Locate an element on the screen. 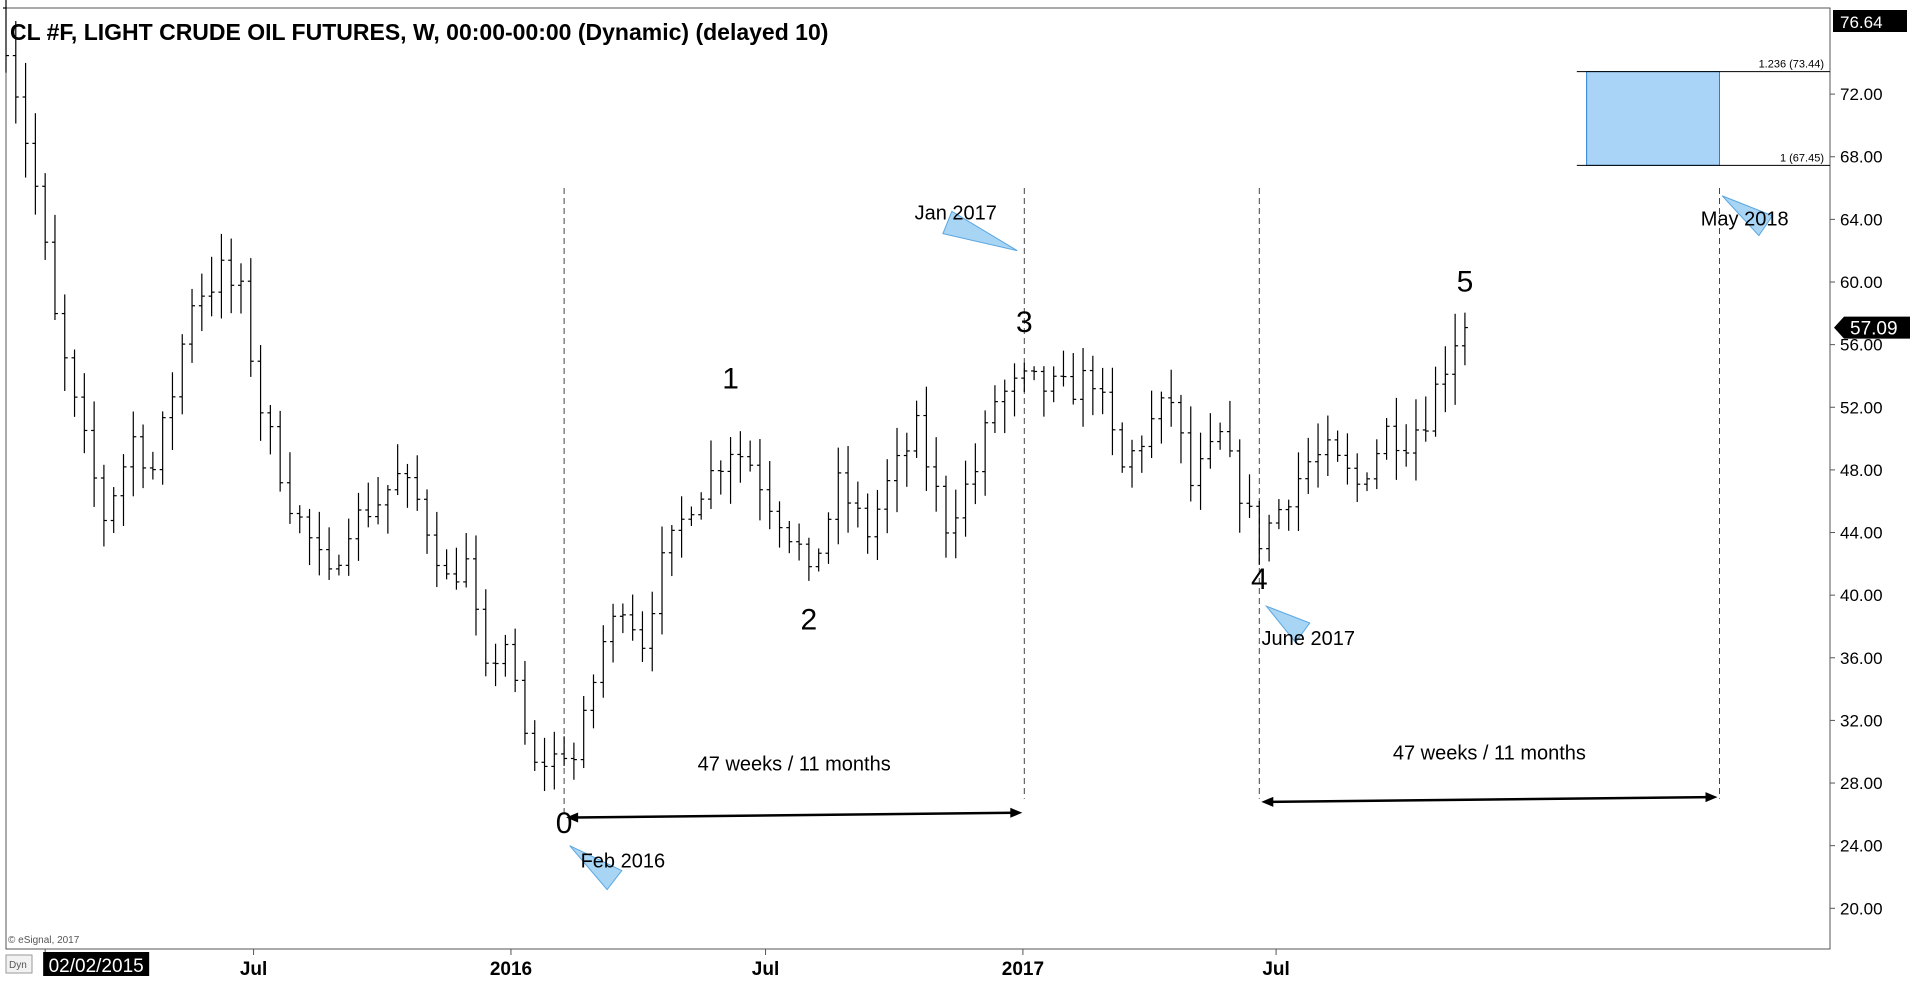 This screenshot has height=986, width=1912. target-zone-box is located at coordinates (1653, 118).